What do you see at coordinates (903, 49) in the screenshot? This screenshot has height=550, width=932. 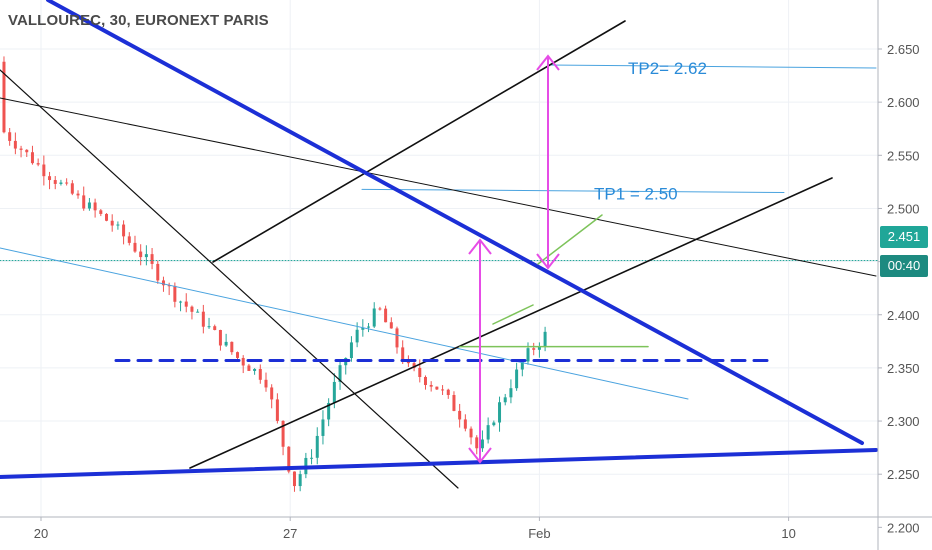 I see `price-tick-label: 2.650` at bounding box center [903, 49].